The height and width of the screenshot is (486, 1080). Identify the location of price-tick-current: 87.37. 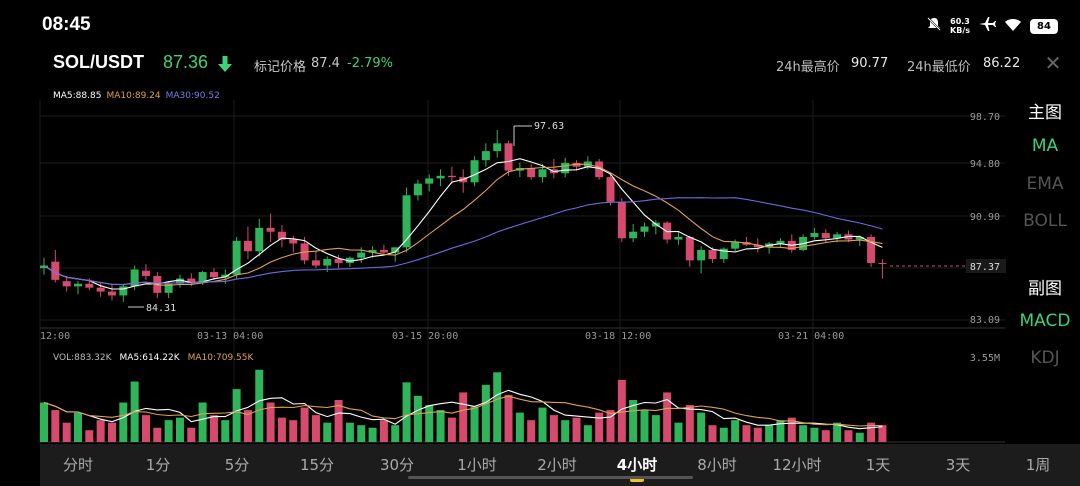
(985, 267).